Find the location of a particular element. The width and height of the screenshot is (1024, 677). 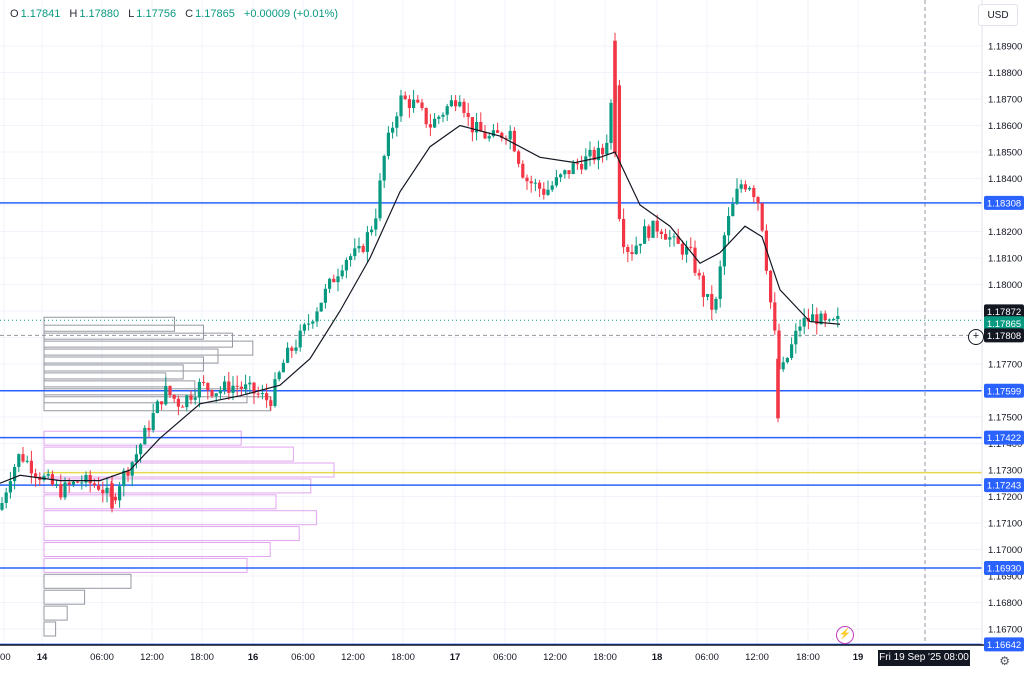

price-tick-label: 1.18000 is located at coordinates (1005, 285).